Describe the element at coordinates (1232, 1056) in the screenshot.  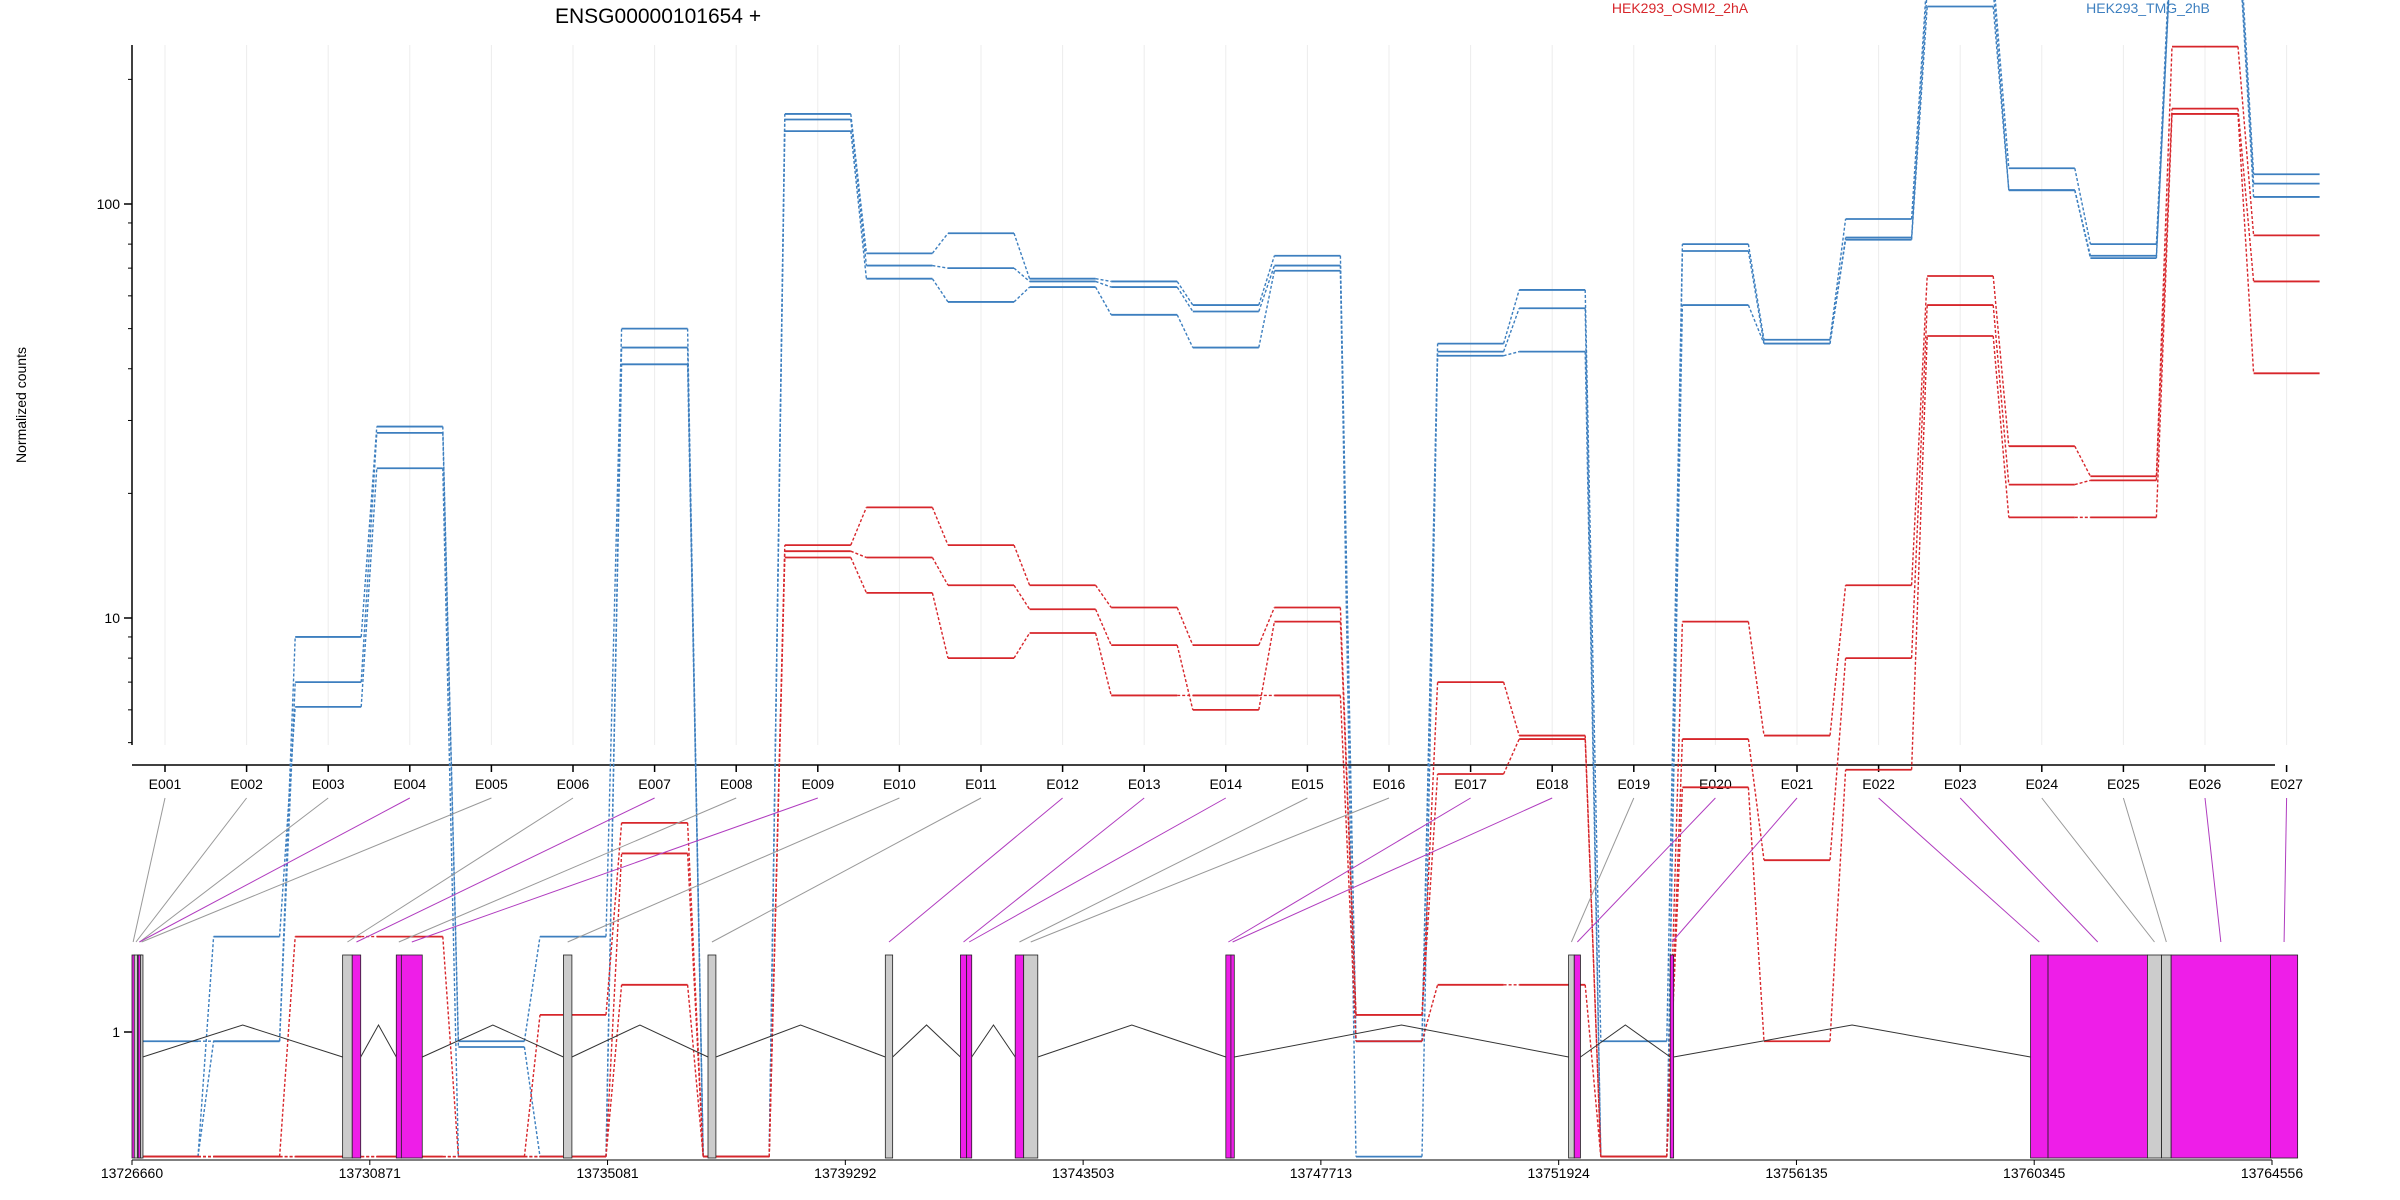
I see `exon-block-e018` at that location.